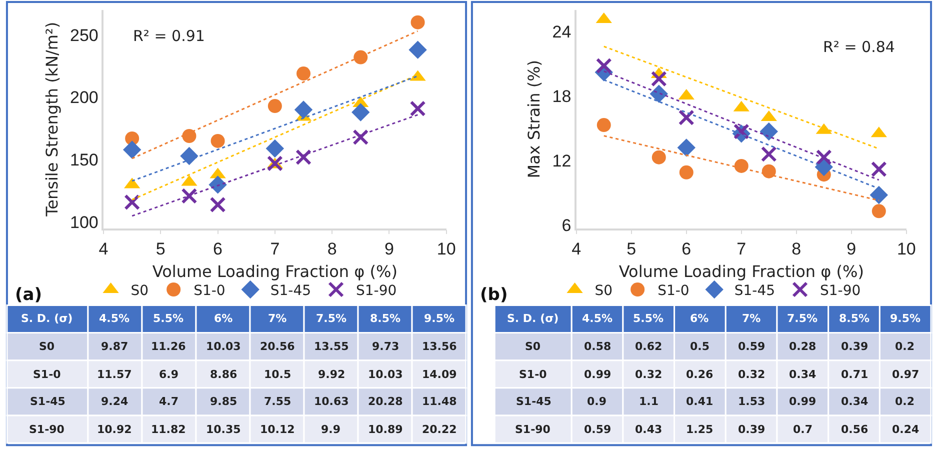 The width and height of the screenshot is (942, 453). What do you see at coordinates (598, 346) in the screenshot?
I see `text: 0.58` at bounding box center [598, 346].